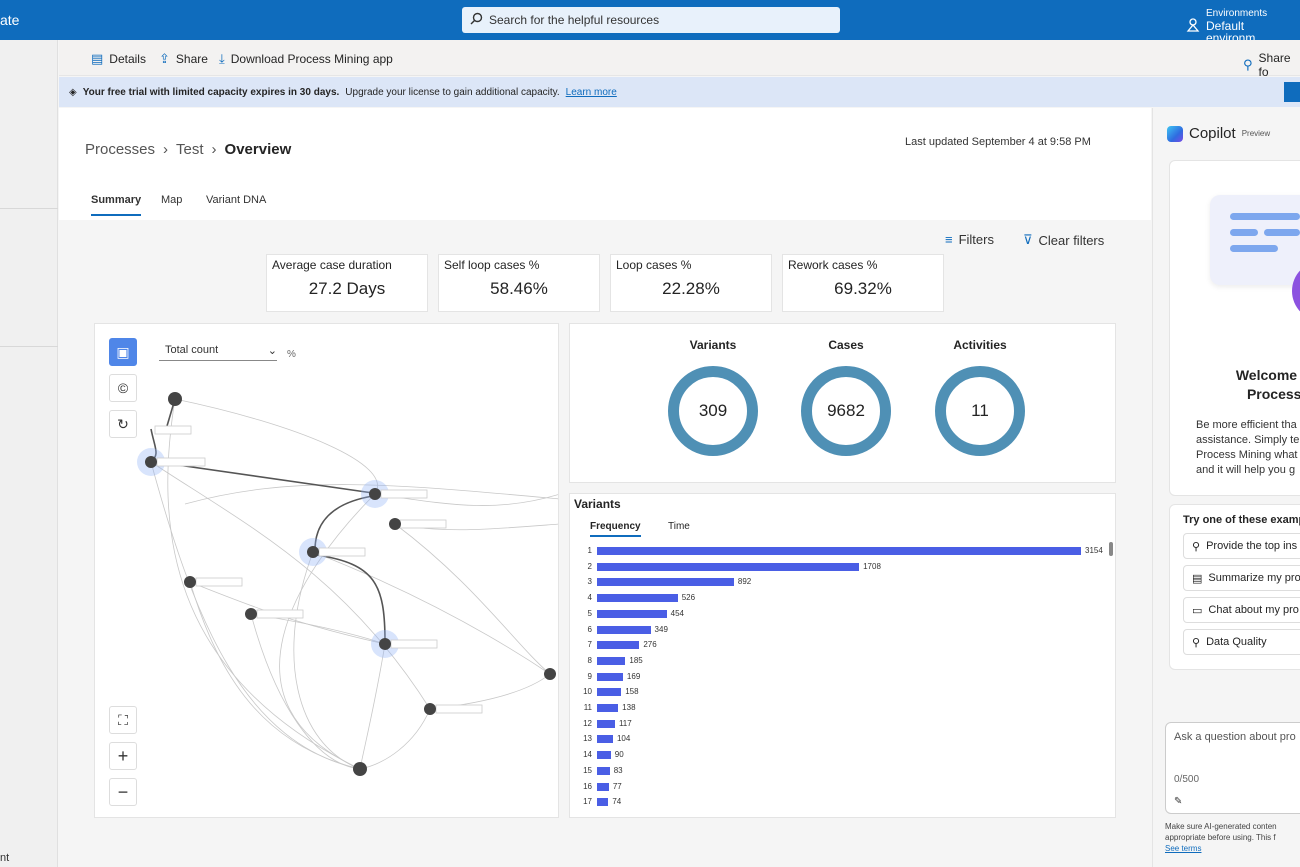 This screenshot has width=1300, height=867. I want to click on variant-row: 17 74, so click(840, 802).